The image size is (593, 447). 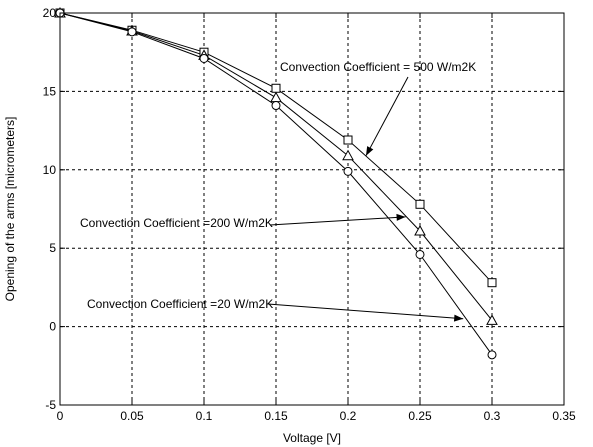 What do you see at coordinates (348, 416) in the screenshot?
I see `x-tick-label: 0.2` at bounding box center [348, 416].